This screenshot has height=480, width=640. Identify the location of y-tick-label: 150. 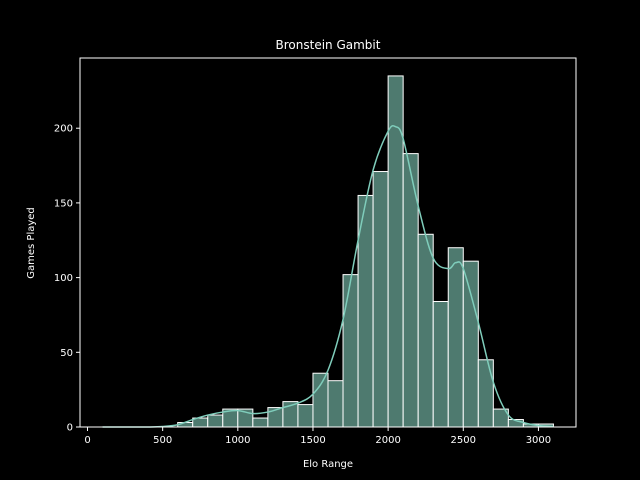
(63, 203).